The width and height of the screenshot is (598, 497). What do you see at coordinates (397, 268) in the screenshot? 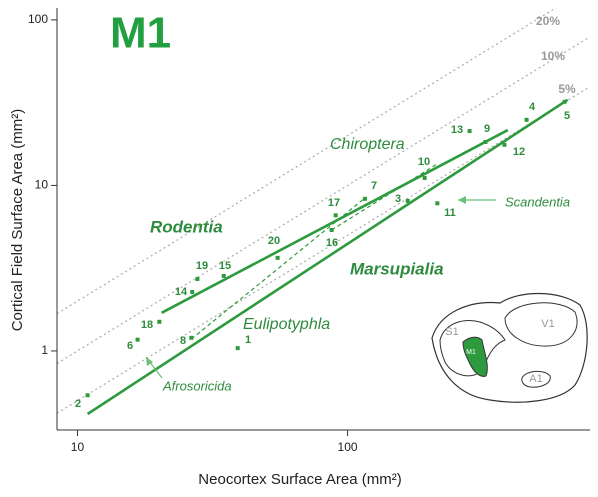
I see `annotation: Marsupialia` at bounding box center [397, 268].